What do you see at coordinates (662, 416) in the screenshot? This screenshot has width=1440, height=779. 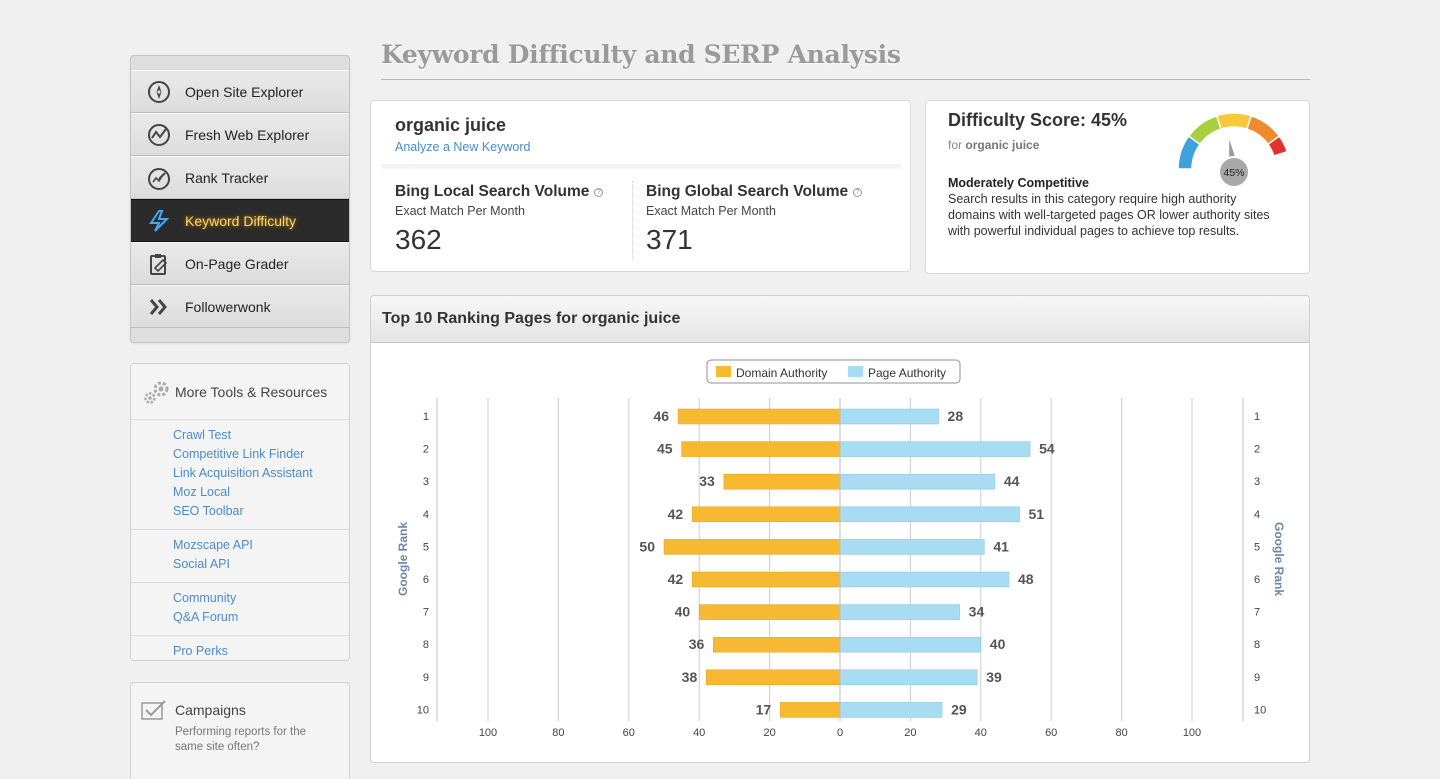 I see `domain-authority-label: 46` at bounding box center [662, 416].